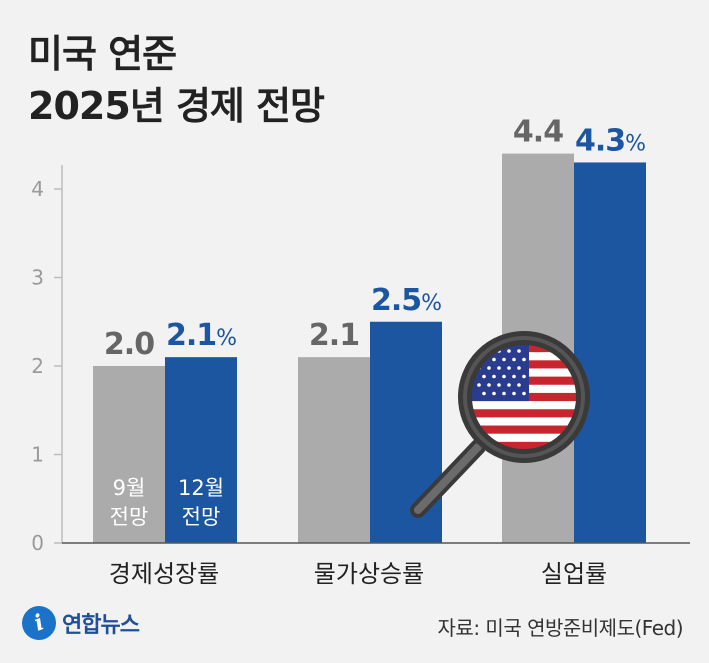 Image resolution: width=709 pixels, height=663 pixels. Describe the element at coordinates (369, 574) in the screenshot. I see `category-label: 물가상승률` at that location.